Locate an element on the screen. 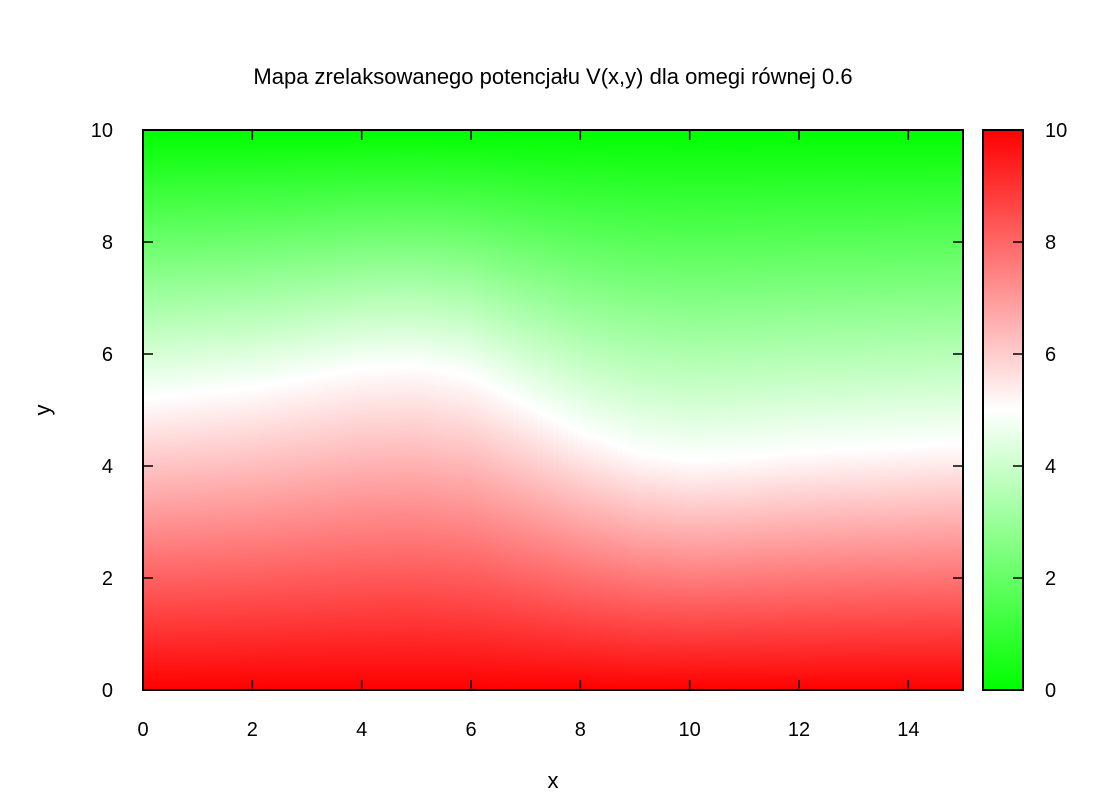 Image resolution: width=1102 pixels, height=806 pixels. colorbar-tick-label: 8 is located at coordinates (1050, 243).